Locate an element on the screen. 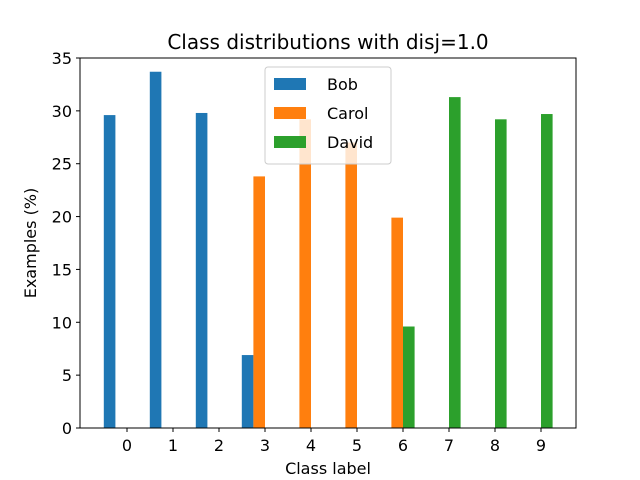 The width and height of the screenshot is (640, 480). y-tick-label: 25 is located at coordinates (62, 164).